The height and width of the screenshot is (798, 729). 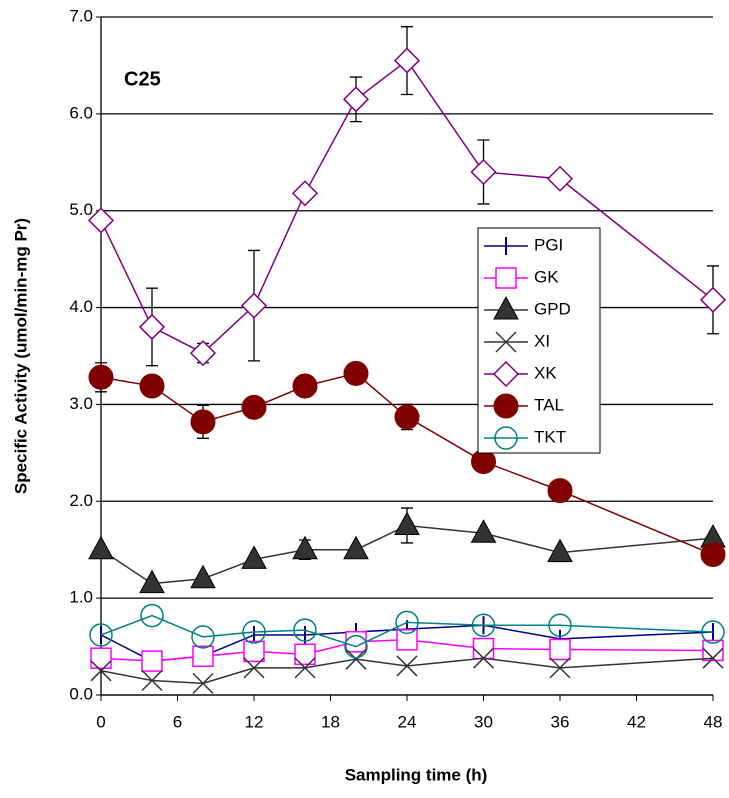 What do you see at coordinates (81, 693) in the screenshot?
I see `y-tick-label: 0.0` at bounding box center [81, 693].